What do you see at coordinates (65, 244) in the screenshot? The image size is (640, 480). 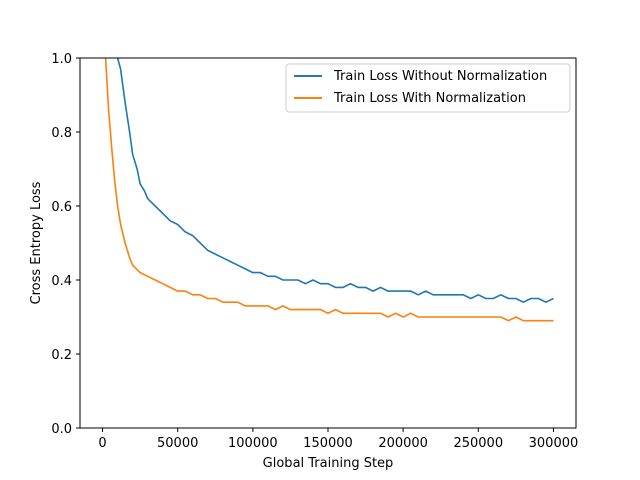 I see `y-axis: 0.0 0.2 0.4 0.6 0.8 1.0` at bounding box center [65, 244].